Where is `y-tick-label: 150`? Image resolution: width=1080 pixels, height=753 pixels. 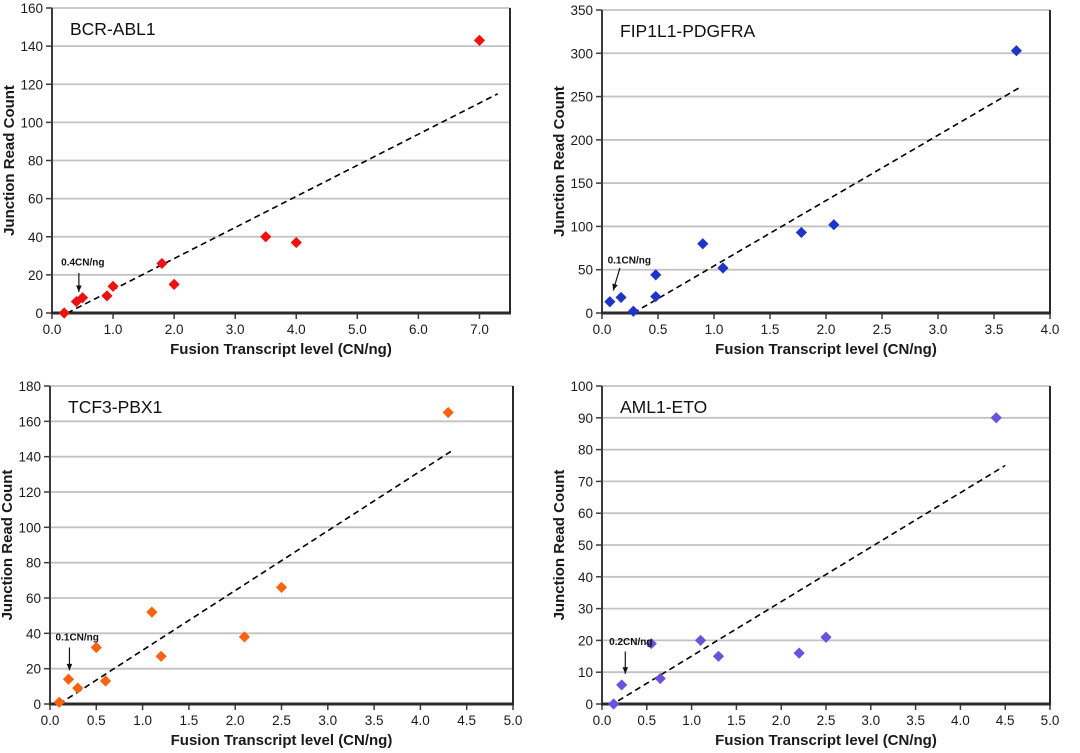 y-tick-label: 150 is located at coordinates (581, 183).